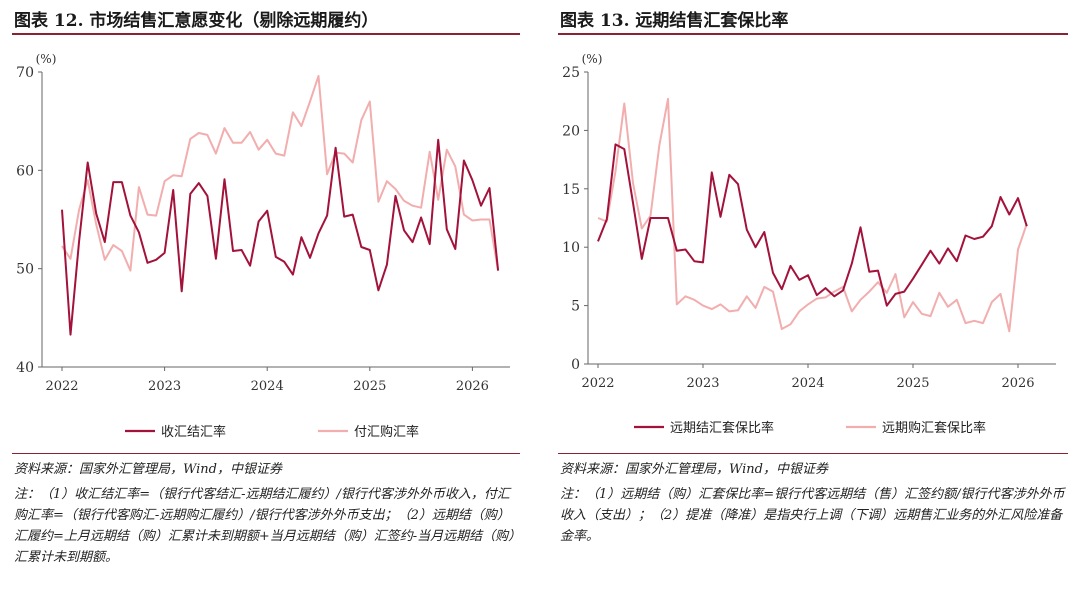  What do you see at coordinates (193, 432) in the screenshot?
I see `legend-label: 收汇结汇率` at bounding box center [193, 432].